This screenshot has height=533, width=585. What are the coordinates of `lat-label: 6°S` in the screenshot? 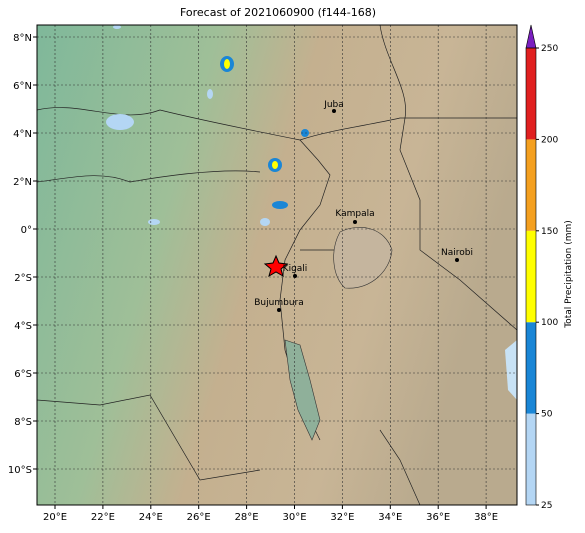 It's located at (23, 374).